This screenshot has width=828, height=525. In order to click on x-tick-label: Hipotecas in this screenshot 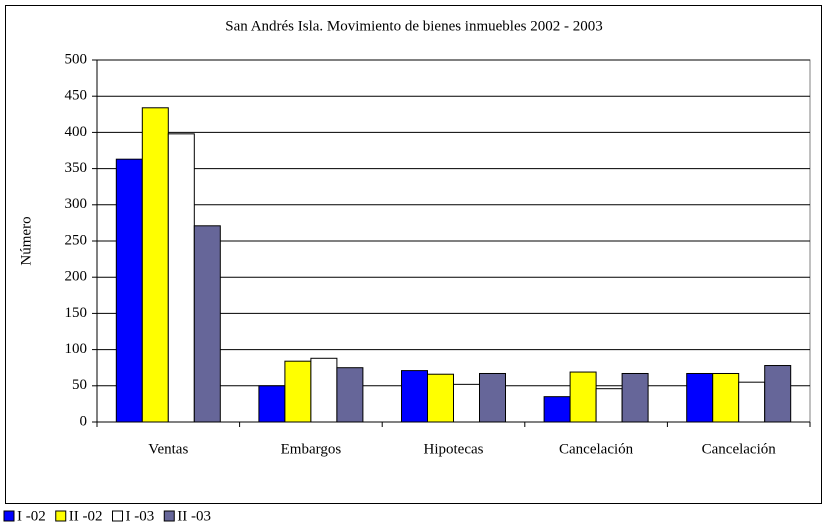, I will do `click(454, 449)`.